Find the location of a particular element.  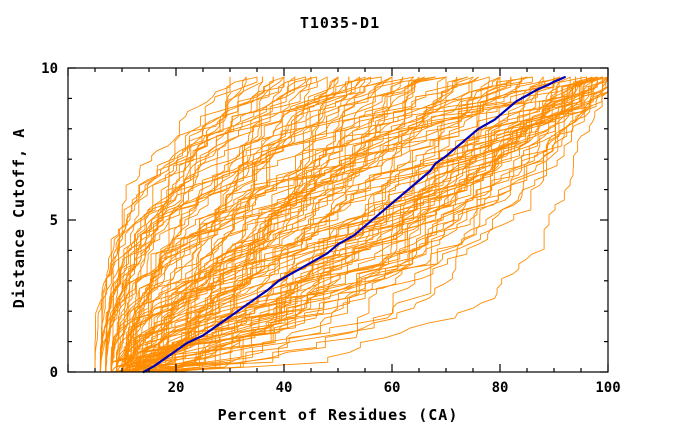

chart-title: T1035-D1 is located at coordinates (340, 23).